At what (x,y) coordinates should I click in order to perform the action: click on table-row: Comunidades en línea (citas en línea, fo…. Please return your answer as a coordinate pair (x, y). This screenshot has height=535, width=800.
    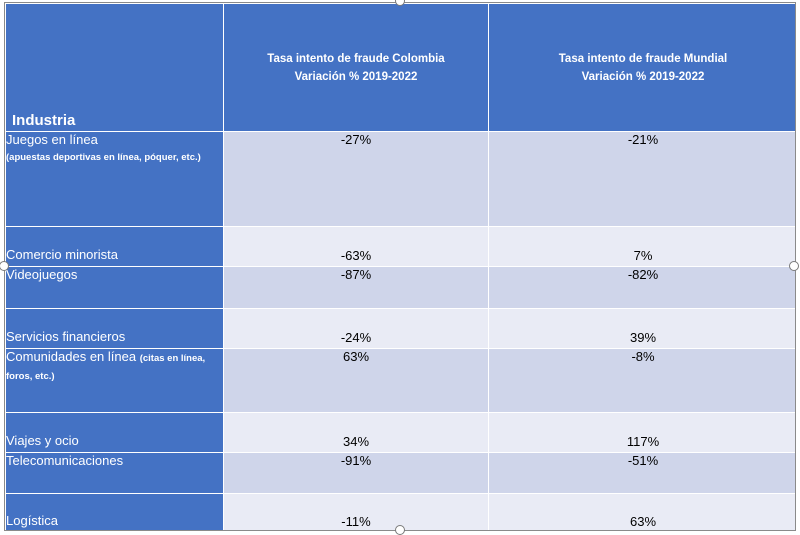
    Looking at the image, I should click on (400, 380).